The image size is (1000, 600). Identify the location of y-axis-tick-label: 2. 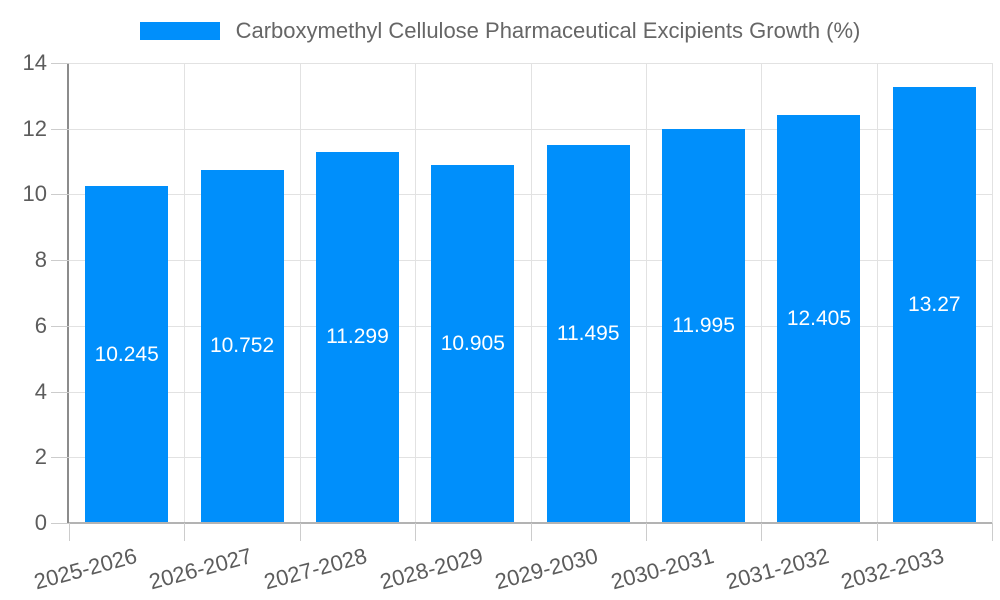
(40, 456).